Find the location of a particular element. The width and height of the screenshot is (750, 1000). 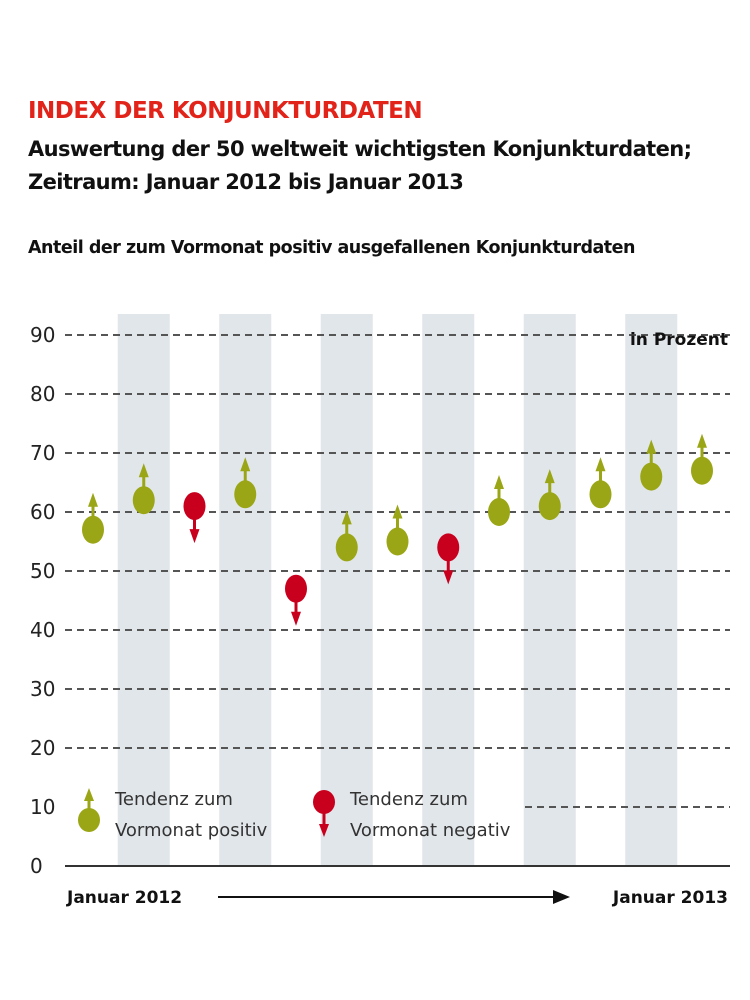

y-tick-label: 30 is located at coordinates (42, 689).